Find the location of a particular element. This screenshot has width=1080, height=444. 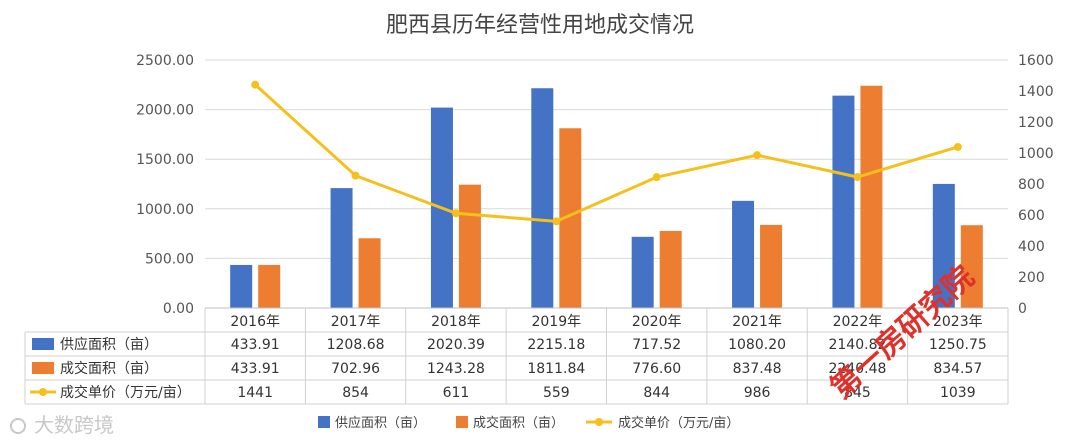

data-label: 2020.39 is located at coordinates (456, 345).